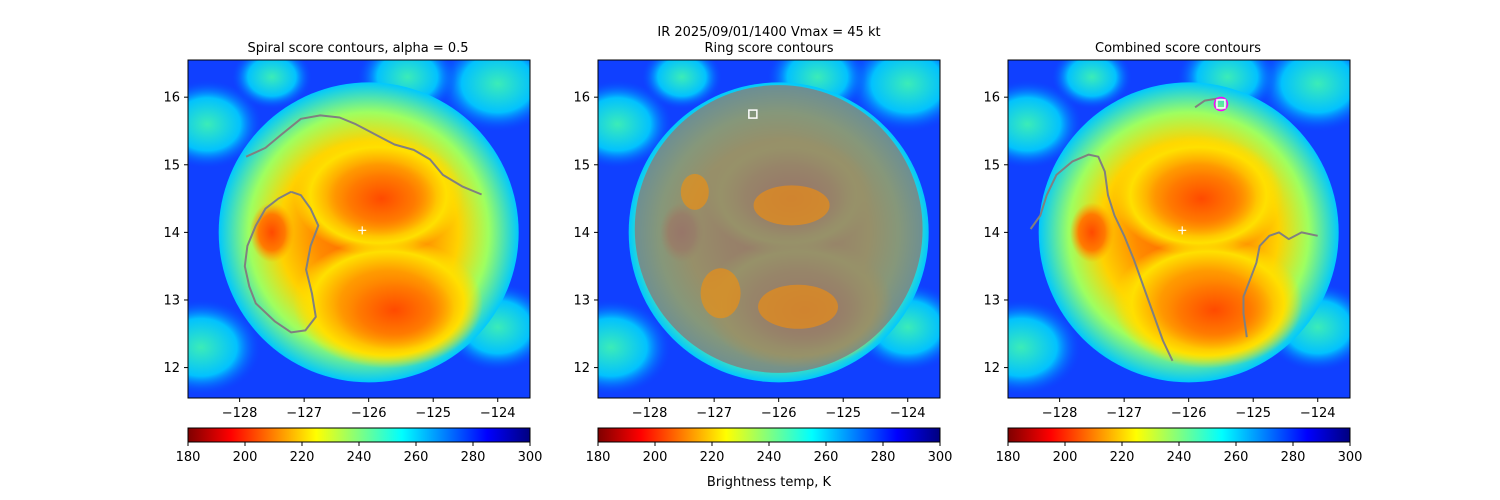 The image size is (1500, 500). What do you see at coordinates (357, 48) in the screenshot?
I see `panel-title-spiral: Spiral score contours, alpha = 0.5` at bounding box center [357, 48].